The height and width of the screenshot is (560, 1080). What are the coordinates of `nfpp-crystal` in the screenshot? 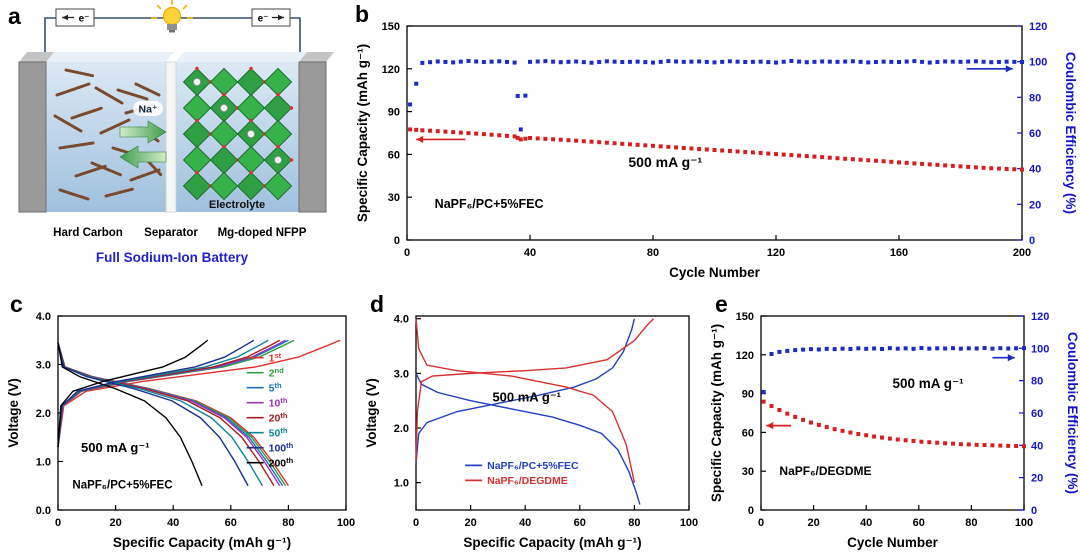 It's located at (238, 133).